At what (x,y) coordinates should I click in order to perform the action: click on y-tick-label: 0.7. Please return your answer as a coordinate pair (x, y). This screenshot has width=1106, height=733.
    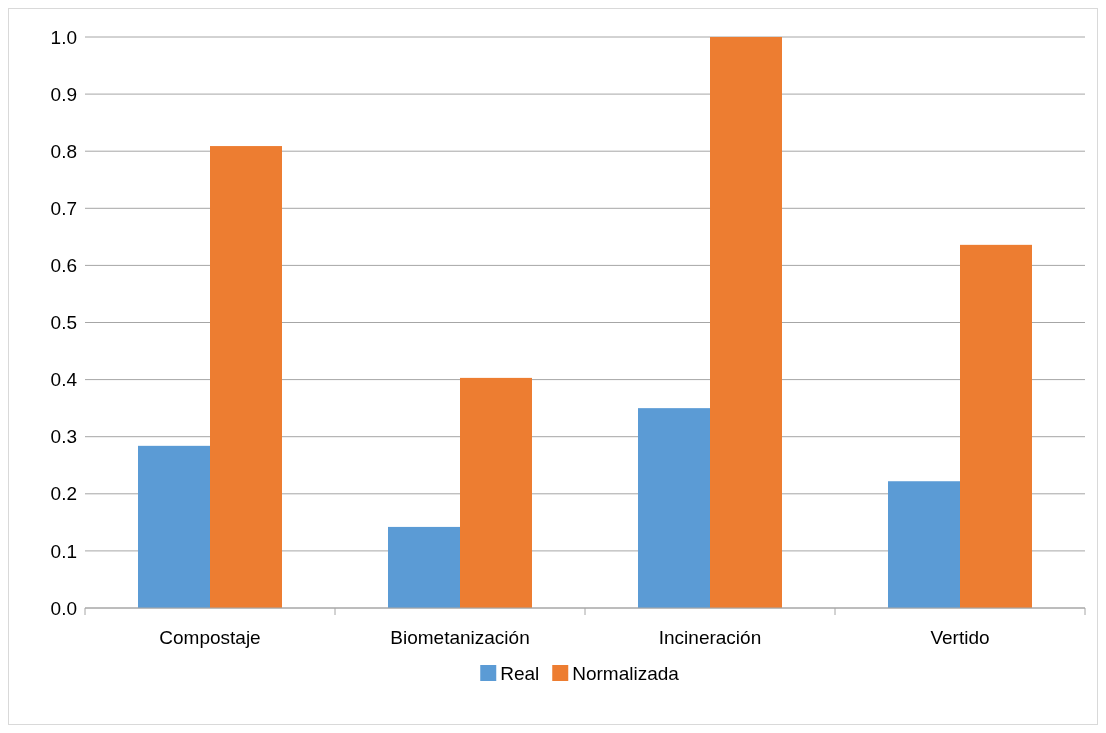
    Looking at the image, I should click on (63, 208).